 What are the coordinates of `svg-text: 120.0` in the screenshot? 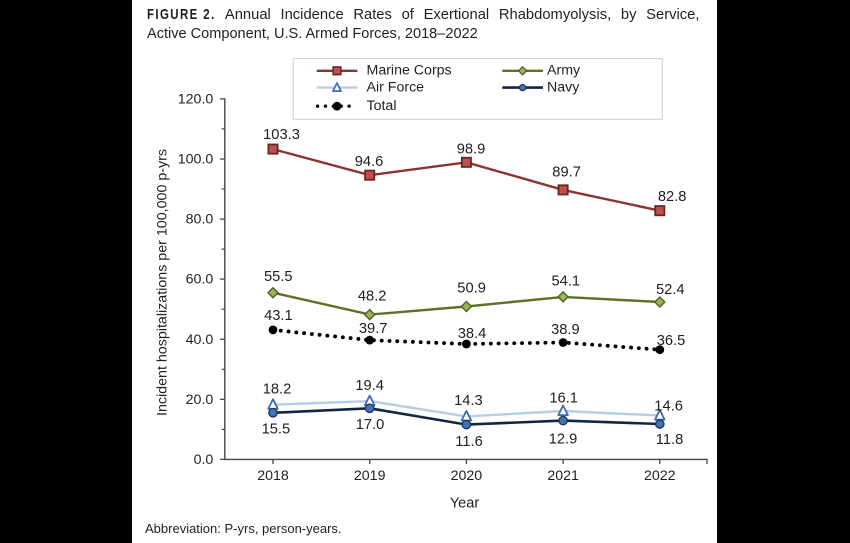 It's located at (196, 100).